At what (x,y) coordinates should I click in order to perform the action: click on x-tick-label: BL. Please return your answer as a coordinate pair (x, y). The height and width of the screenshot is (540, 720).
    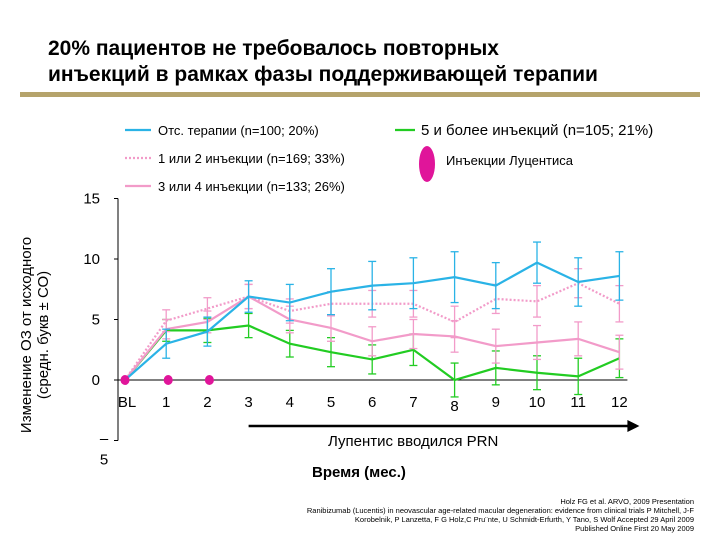
    Looking at the image, I should click on (127, 402).